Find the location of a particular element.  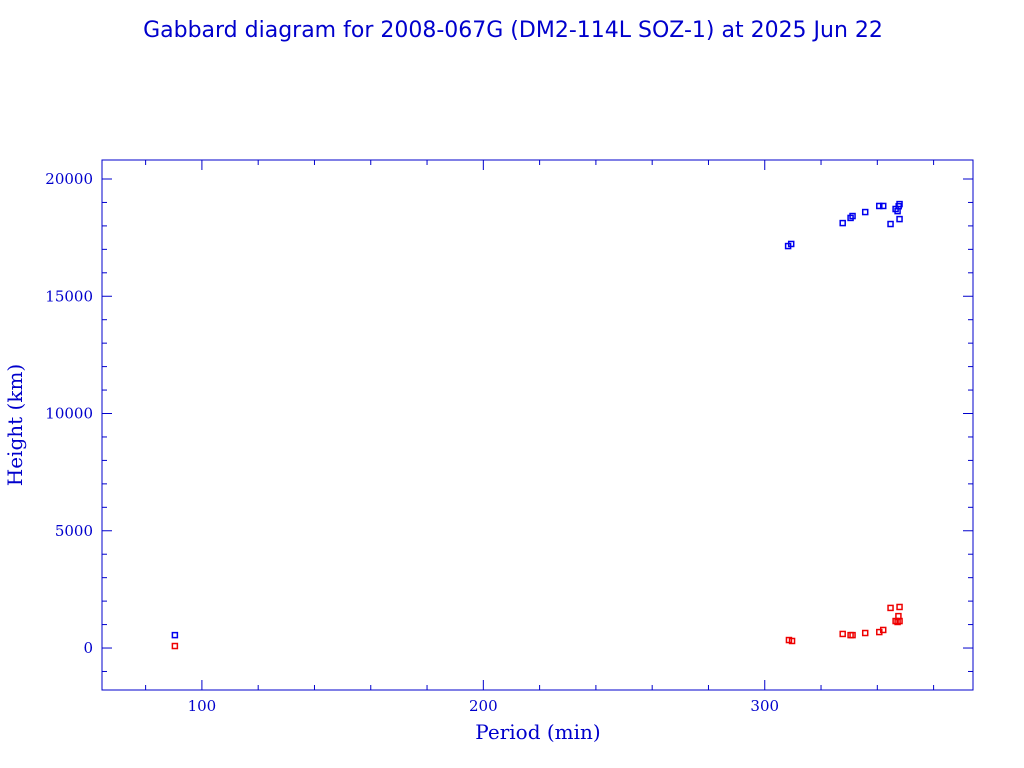

x-tick-label: 300 is located at coordinates (764, 706).